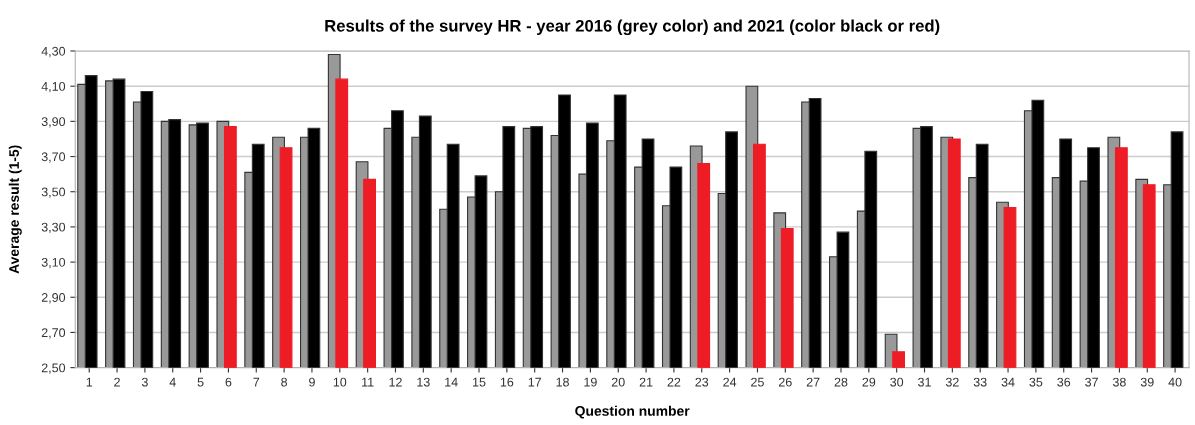  Describe the element at coordinates (785, 382) in the screenshot. I see `x-tick-label: 26` at that location.